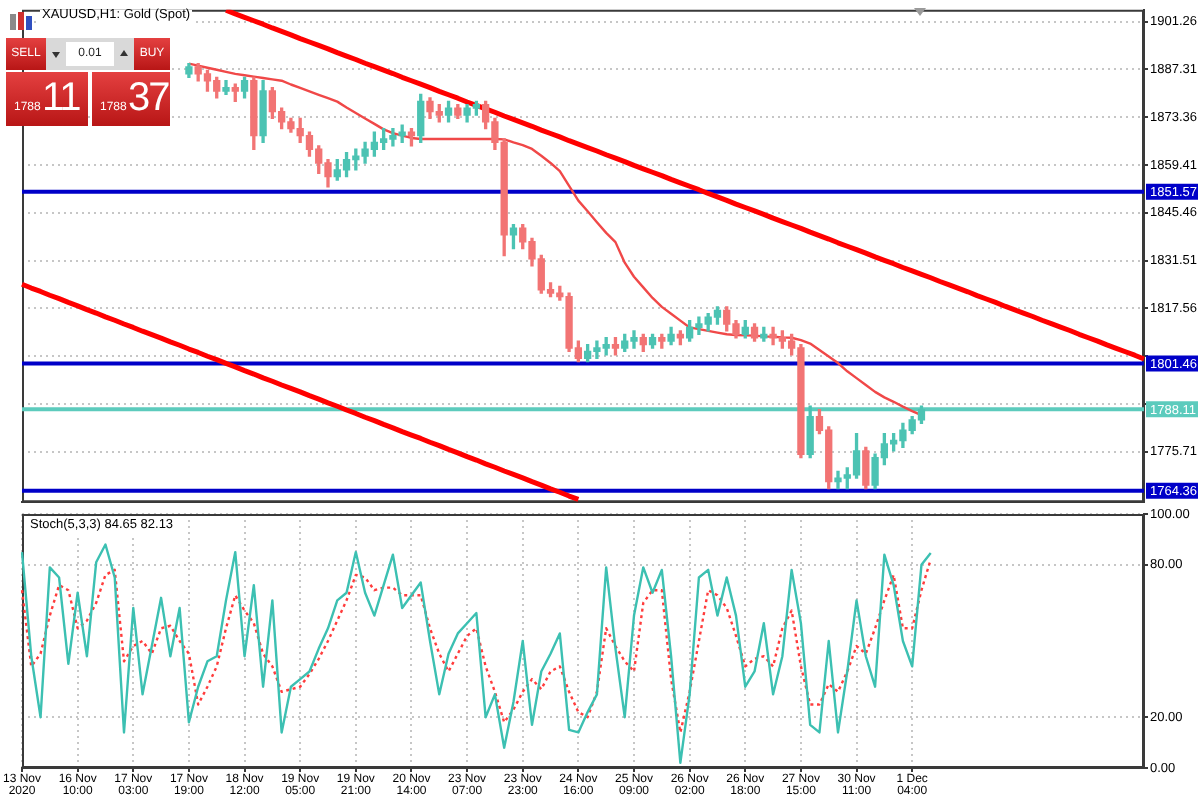 This screenshot has width=1200, height=800. Describe the element at coordinates (148, 98) in the screenshot. I see `annotation: 37` at that location.